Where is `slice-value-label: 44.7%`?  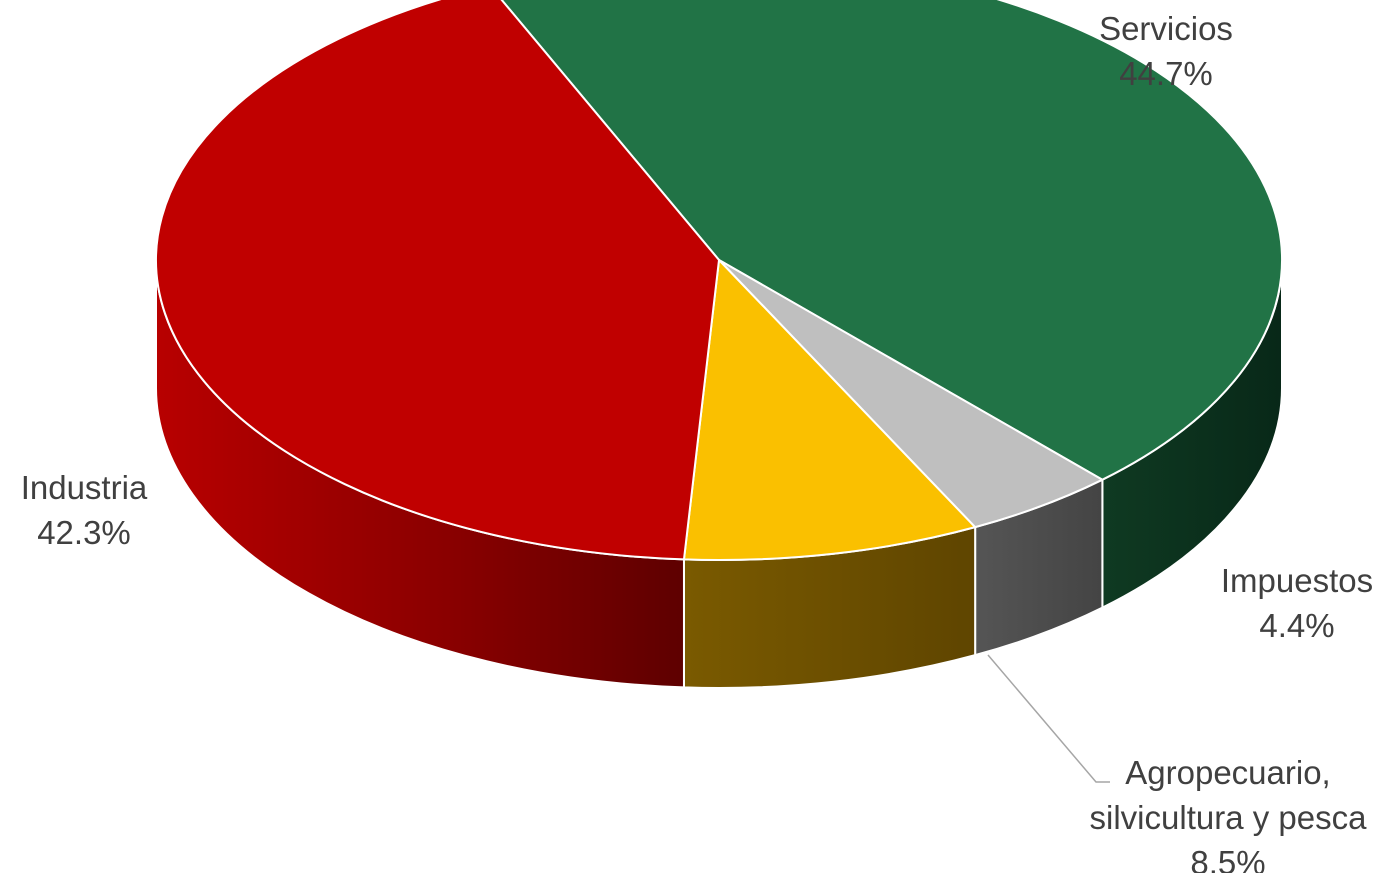
slice-value-label: 44.7% is located at coordinates (1166, 73).